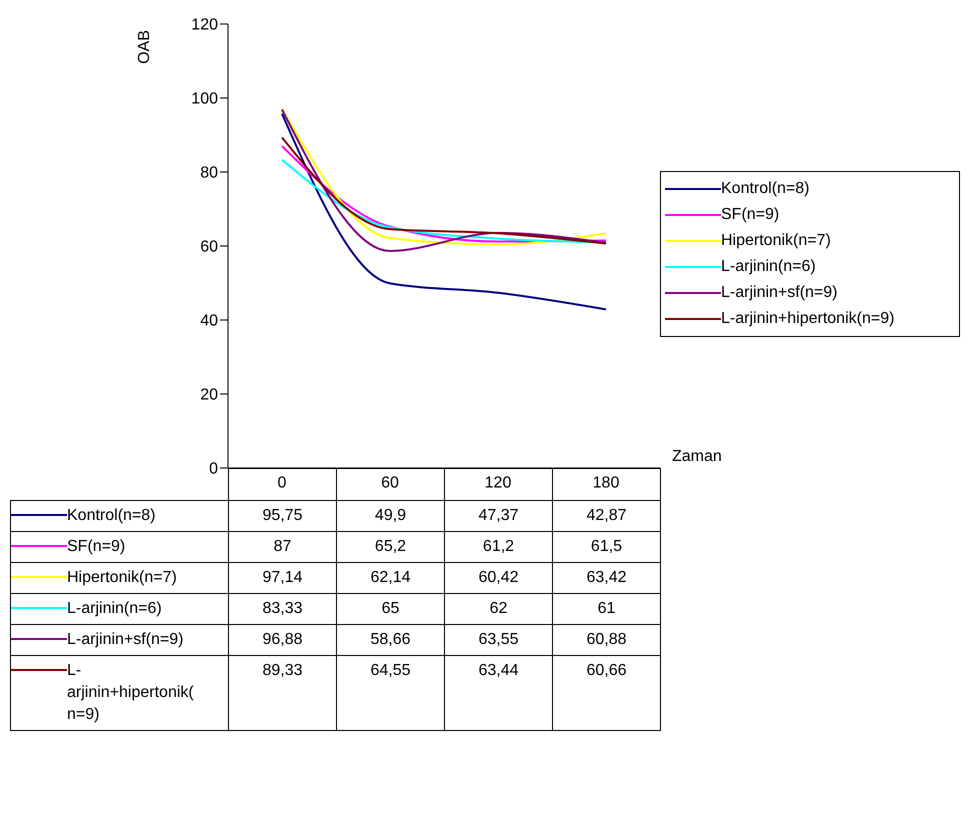 Image resolution: width=970 pixels, height=825 pixels. I want to click on data-label: 62, so click(498, 609).